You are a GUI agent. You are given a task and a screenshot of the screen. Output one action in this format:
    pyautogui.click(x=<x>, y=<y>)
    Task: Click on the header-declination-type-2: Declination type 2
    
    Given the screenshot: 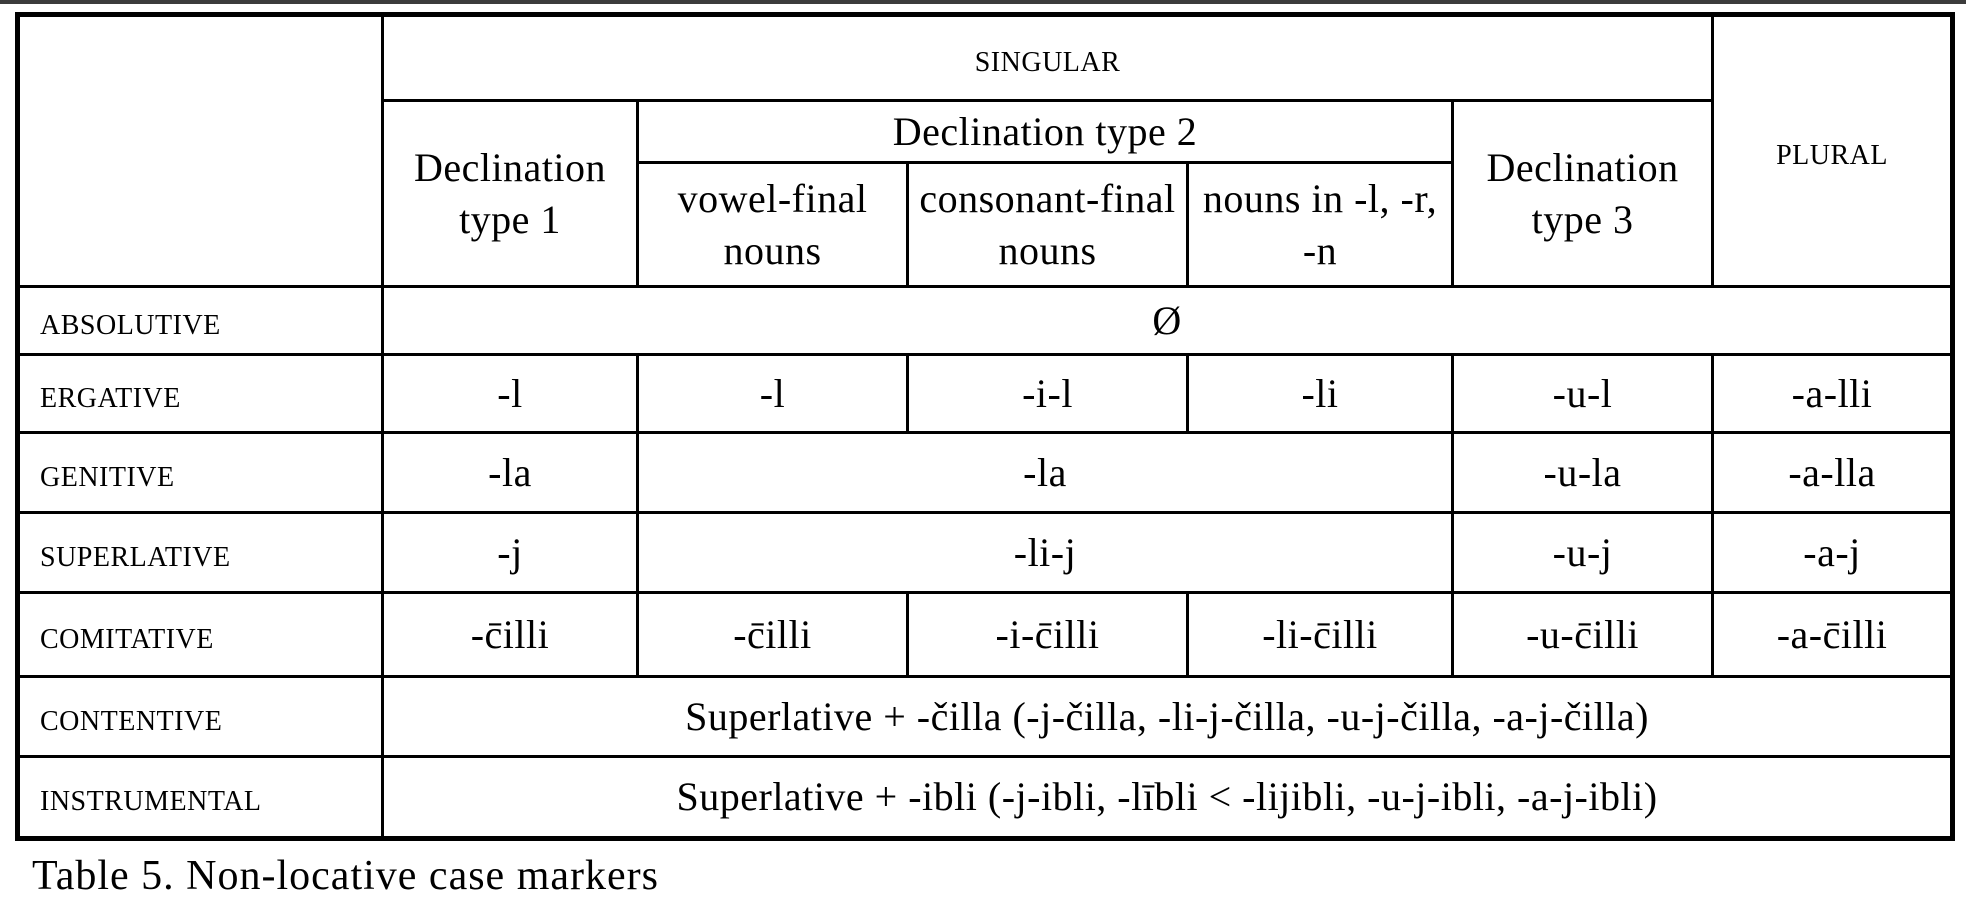 What is the action you would take?
    pyautogui.click(x=1045, y=131)
    